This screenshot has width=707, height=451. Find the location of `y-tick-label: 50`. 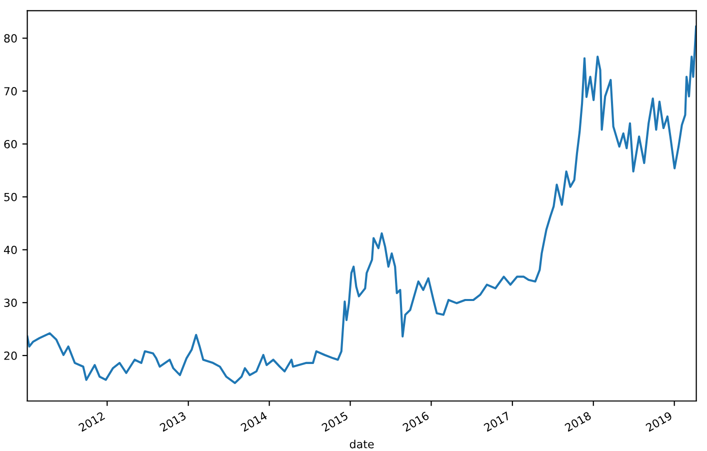

y-tick-label: 50 is located at coordinates (10, 197).